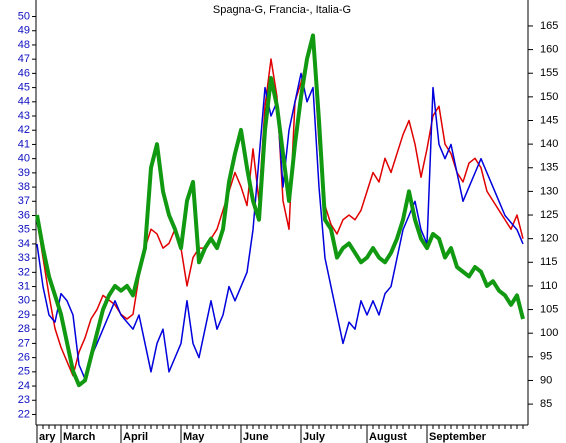 The height and width of the screenshot is (443, 566). Describe the element at coordinates (24, 130) in the screenshot. I see `y-tick-label: 42` at that location.